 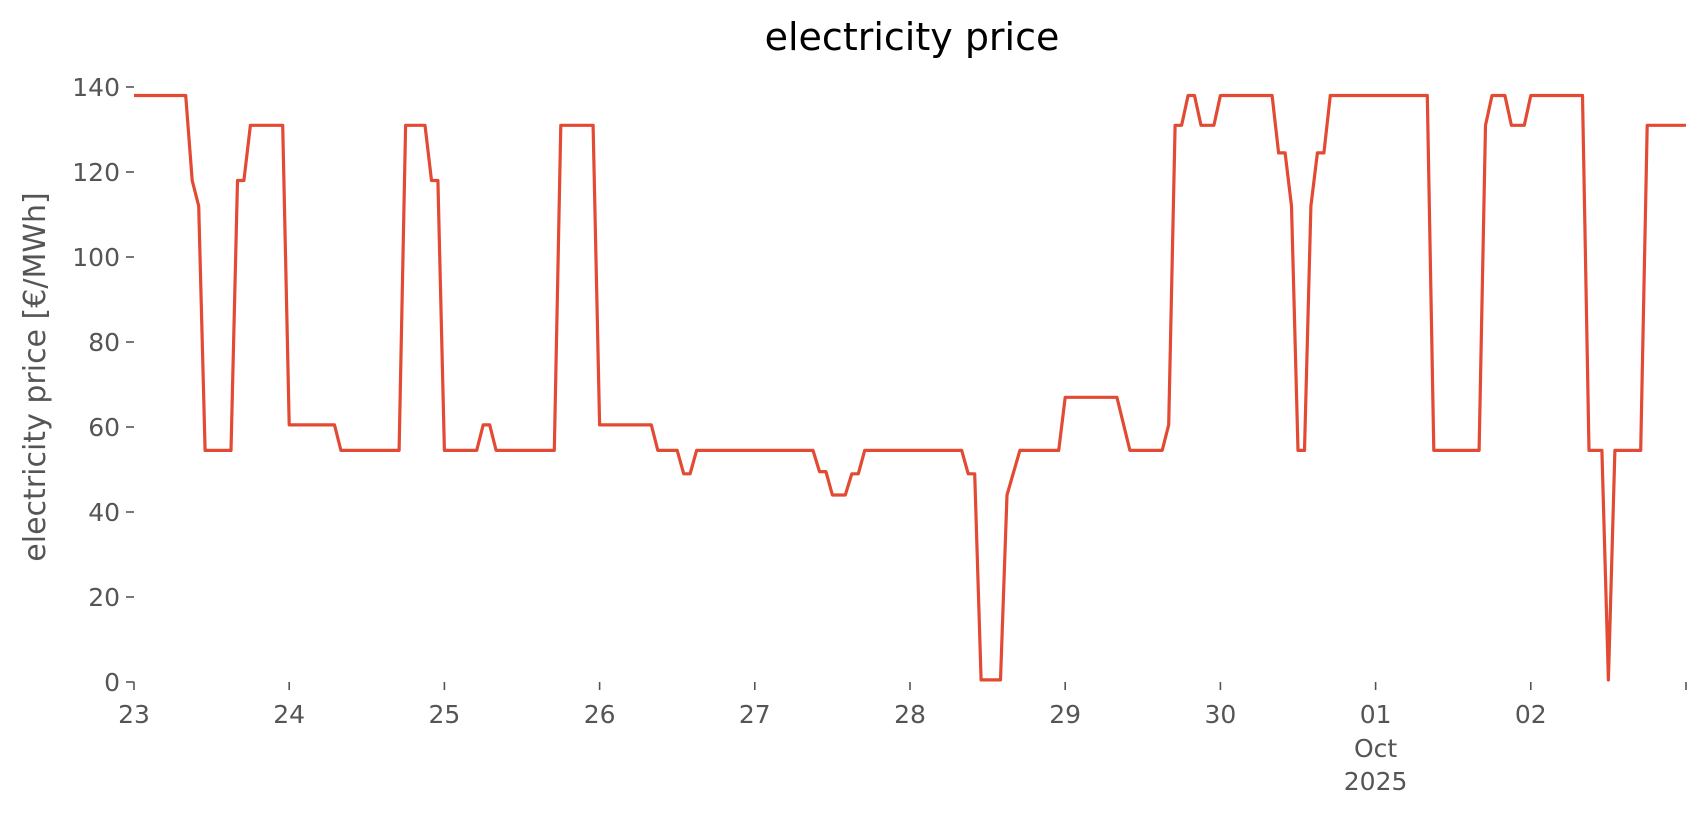 What do you see at coordinates (600, 714) in the screenshot?
I see `x-tick-label: 26` at bounding box center [600, 714].